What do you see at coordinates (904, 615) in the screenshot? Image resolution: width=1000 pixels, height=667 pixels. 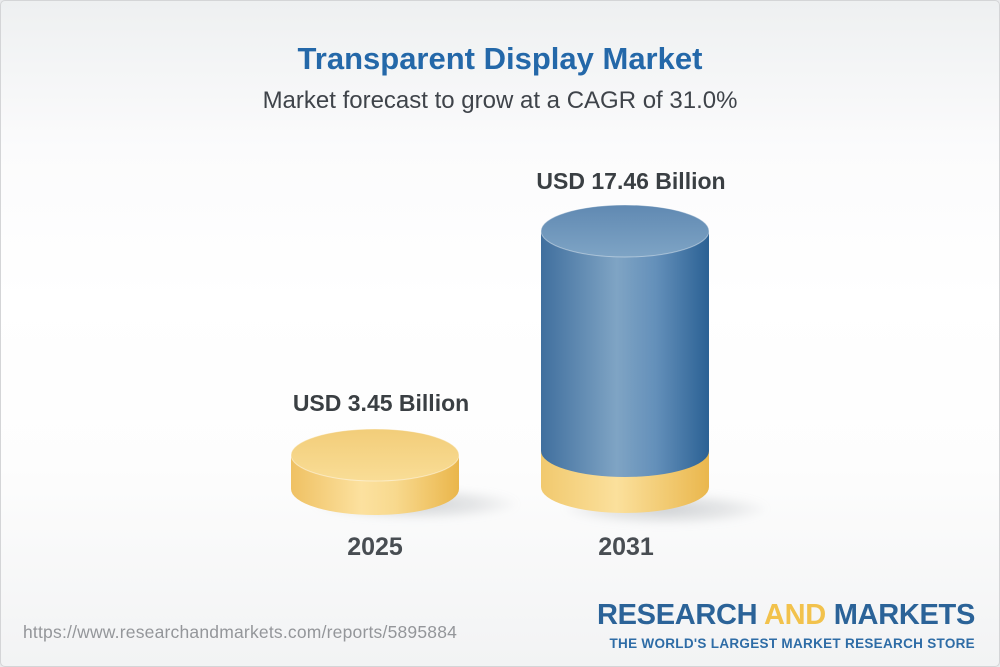 I see `logo-word-markets: MARKETS` at bounding box center [904, 615].